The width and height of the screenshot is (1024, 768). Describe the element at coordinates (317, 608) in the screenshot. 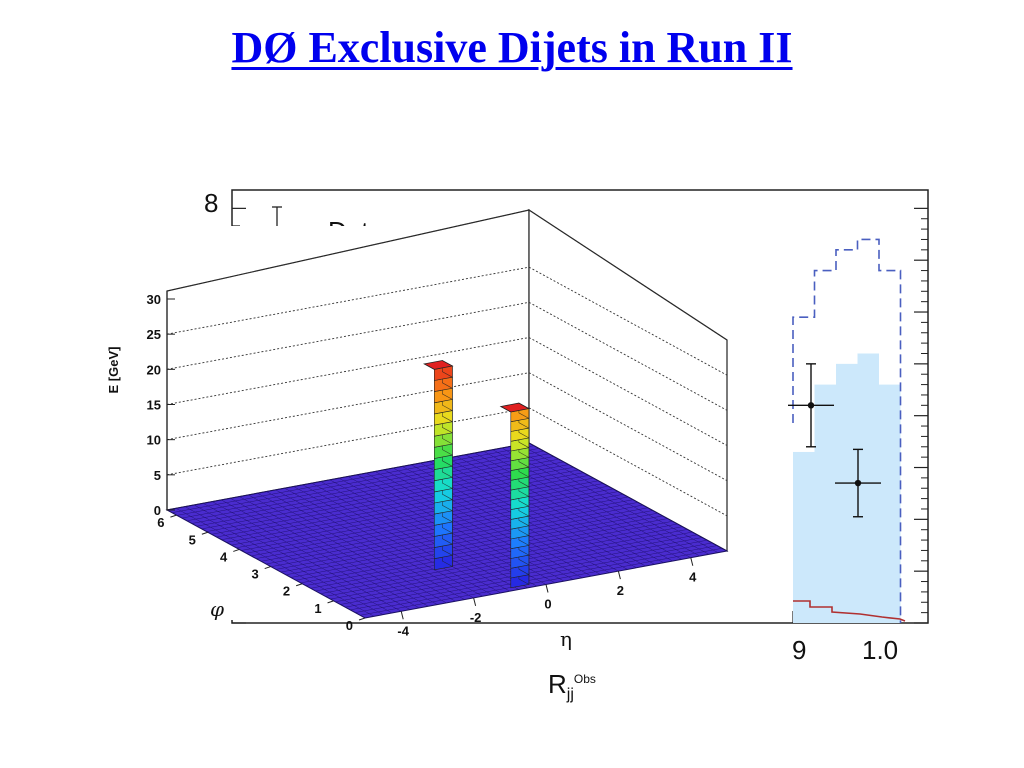

I see `phi-tick-label: 1` at that location.